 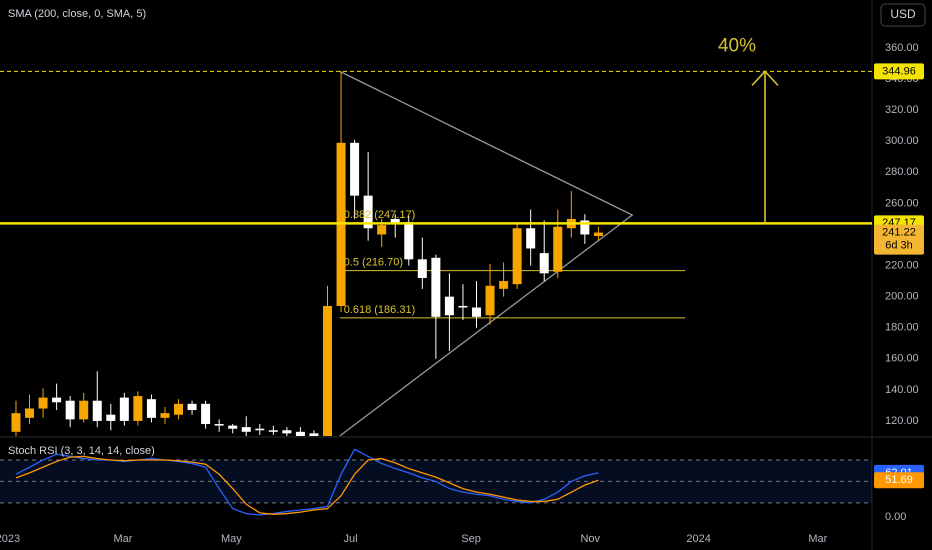 I want to click on stoch-title: Stoch RSI (3, 3, 14, 14, close), so click(x=81, y=451).